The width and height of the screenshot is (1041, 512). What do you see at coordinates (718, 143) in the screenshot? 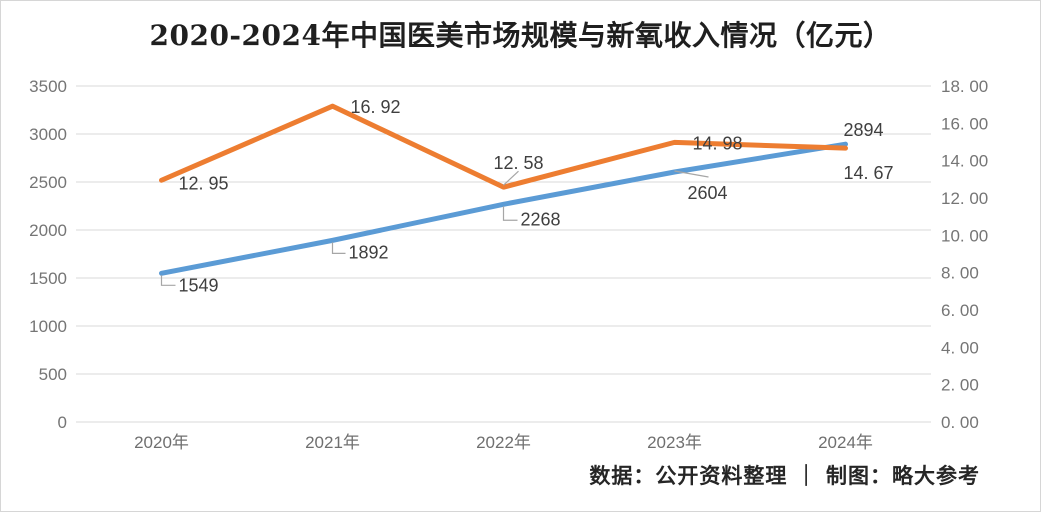
I see `data-label-soyoung-revenue-2023年: 14. 98` at bounding box center [718, 143].